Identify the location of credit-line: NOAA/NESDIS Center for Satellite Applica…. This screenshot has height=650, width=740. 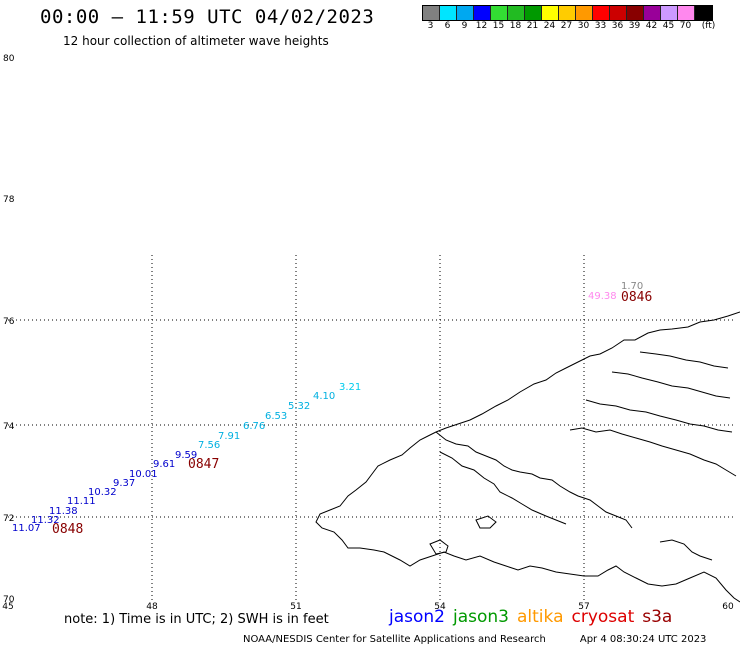
(474, 639).